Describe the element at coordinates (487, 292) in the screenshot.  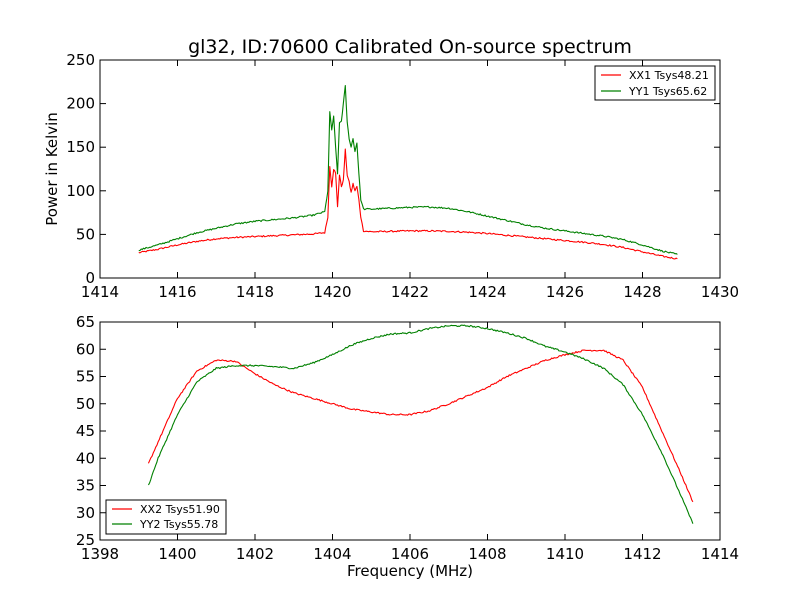
I see `top-x-tick-label: 1424` at that location.